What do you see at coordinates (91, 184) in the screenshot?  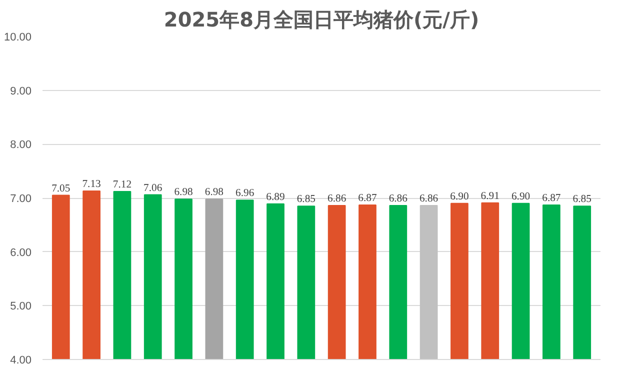 I see `data-label: 7.13` at bounding box center [91, 184].